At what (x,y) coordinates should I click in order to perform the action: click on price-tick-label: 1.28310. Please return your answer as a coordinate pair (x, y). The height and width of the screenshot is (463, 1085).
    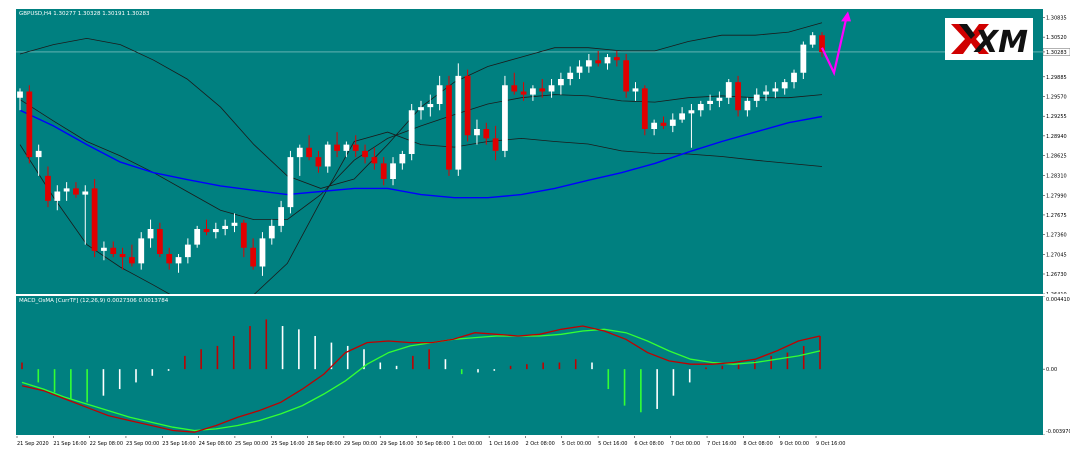
    Looking at the image, I should click on (1056, 176).